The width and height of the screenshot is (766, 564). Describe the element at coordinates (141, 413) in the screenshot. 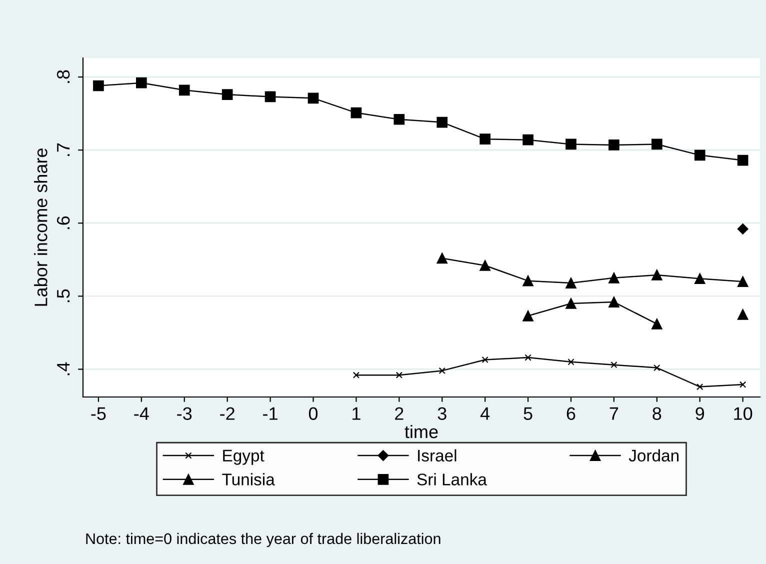

I see `x-tick-label: -4` at that location.